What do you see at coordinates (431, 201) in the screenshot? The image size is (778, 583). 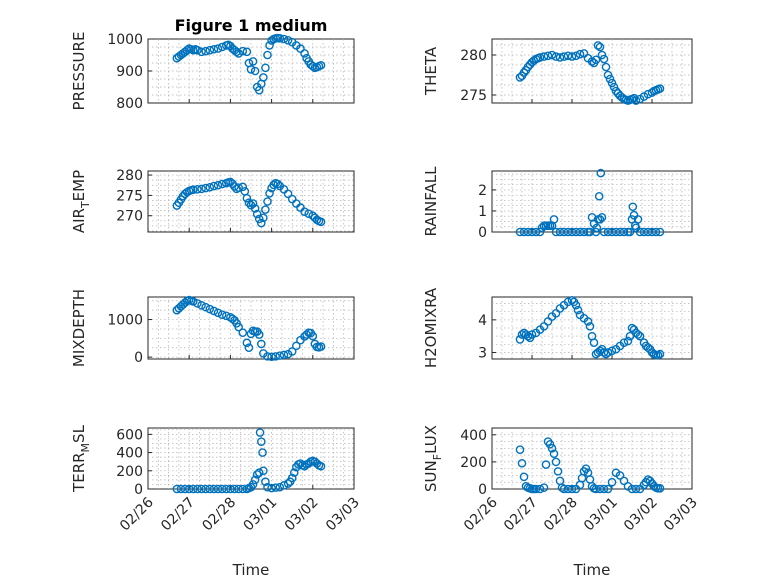 I see `y-axis-label: RAINFALL` at bounding box center [431, 201].